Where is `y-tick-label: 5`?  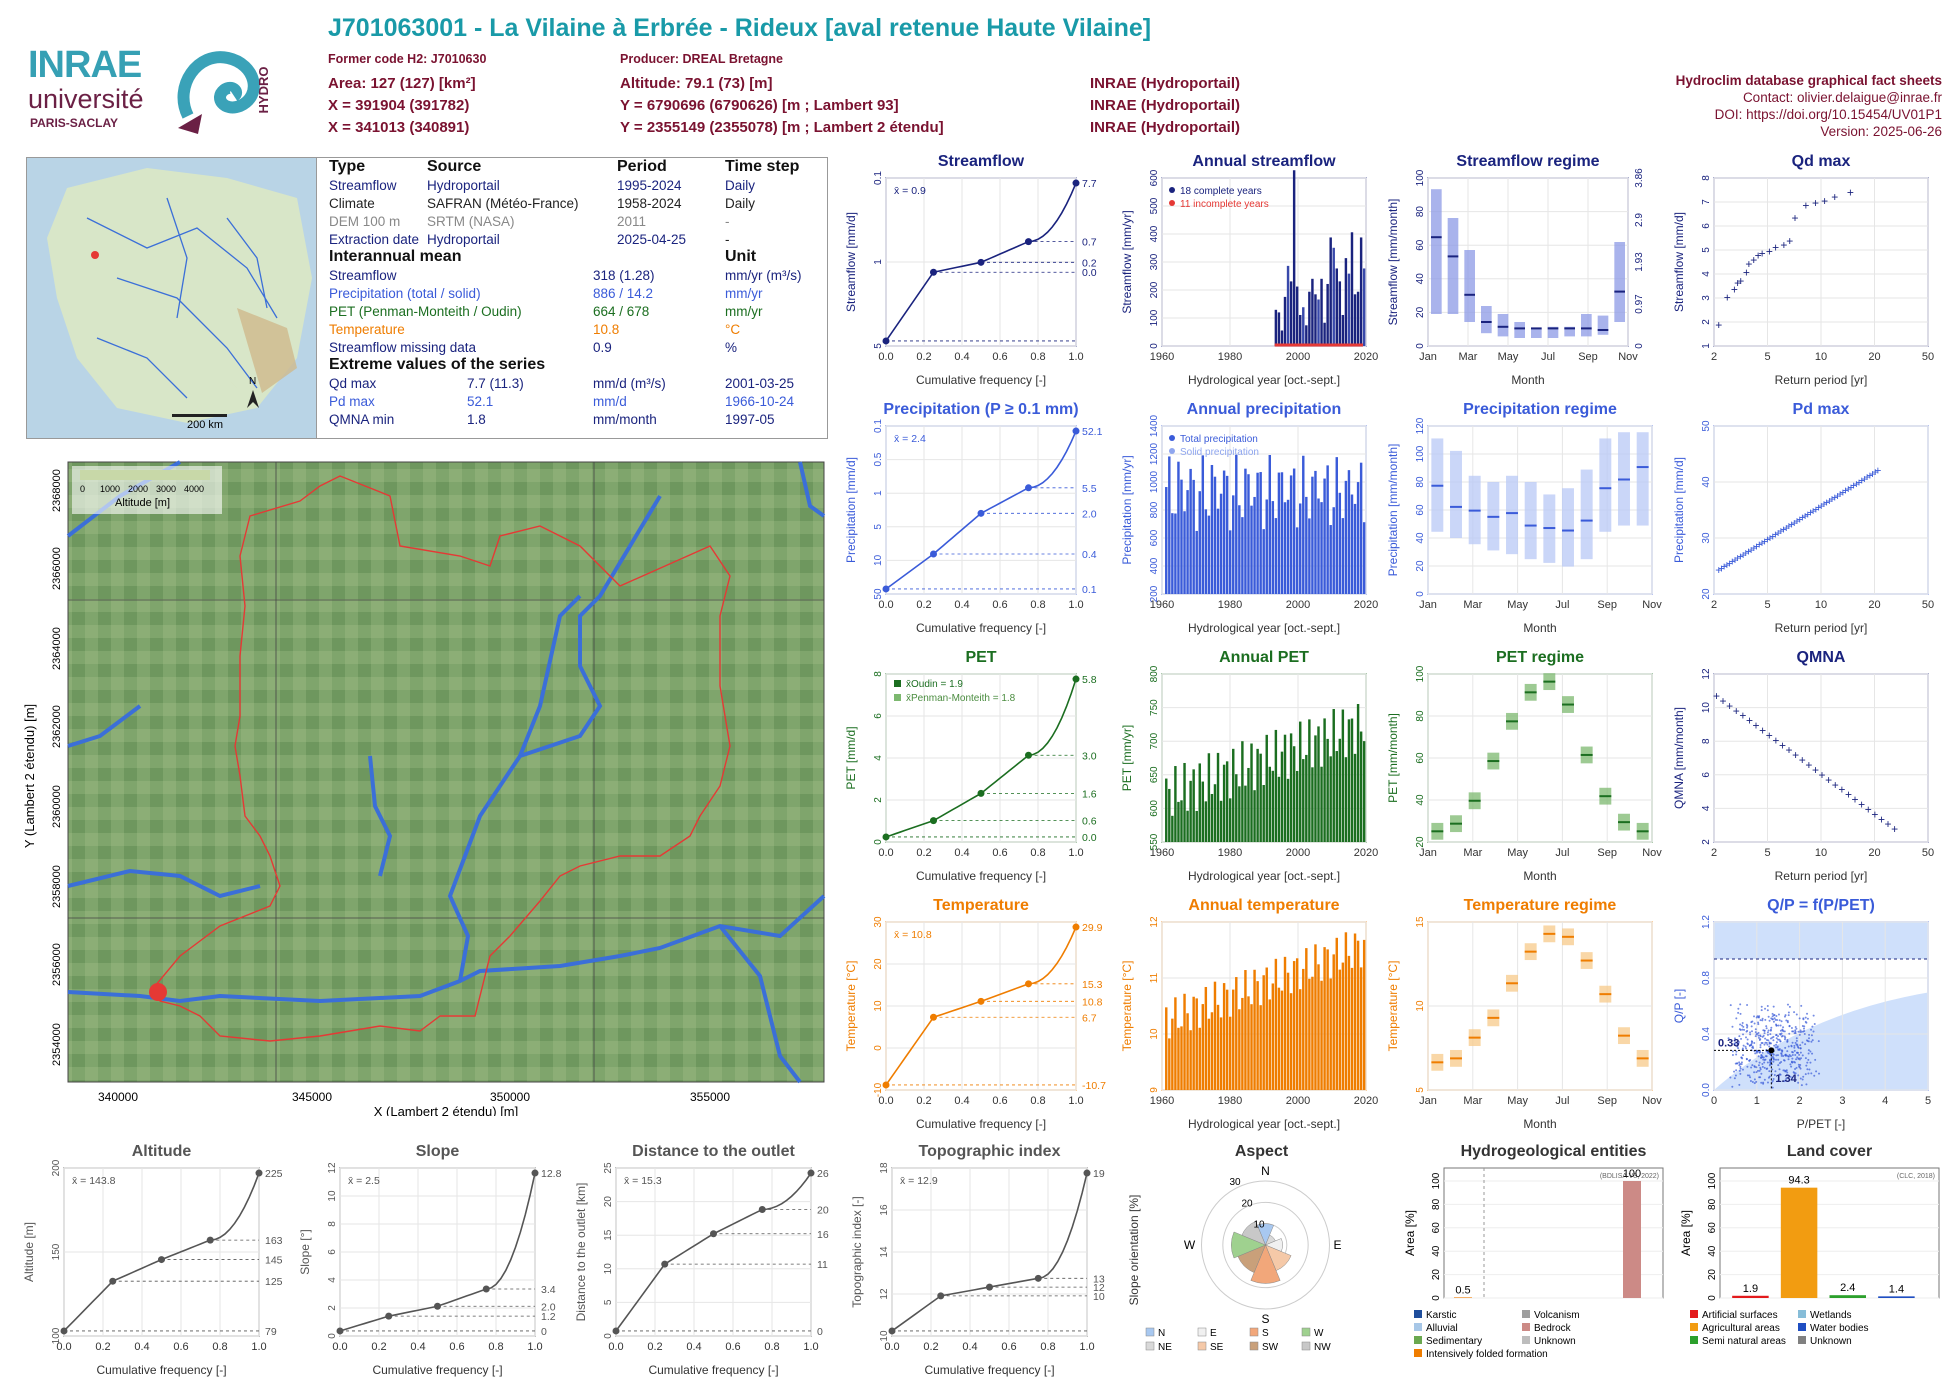
y-tick-label: 5 is located at coordinates (878, 527).